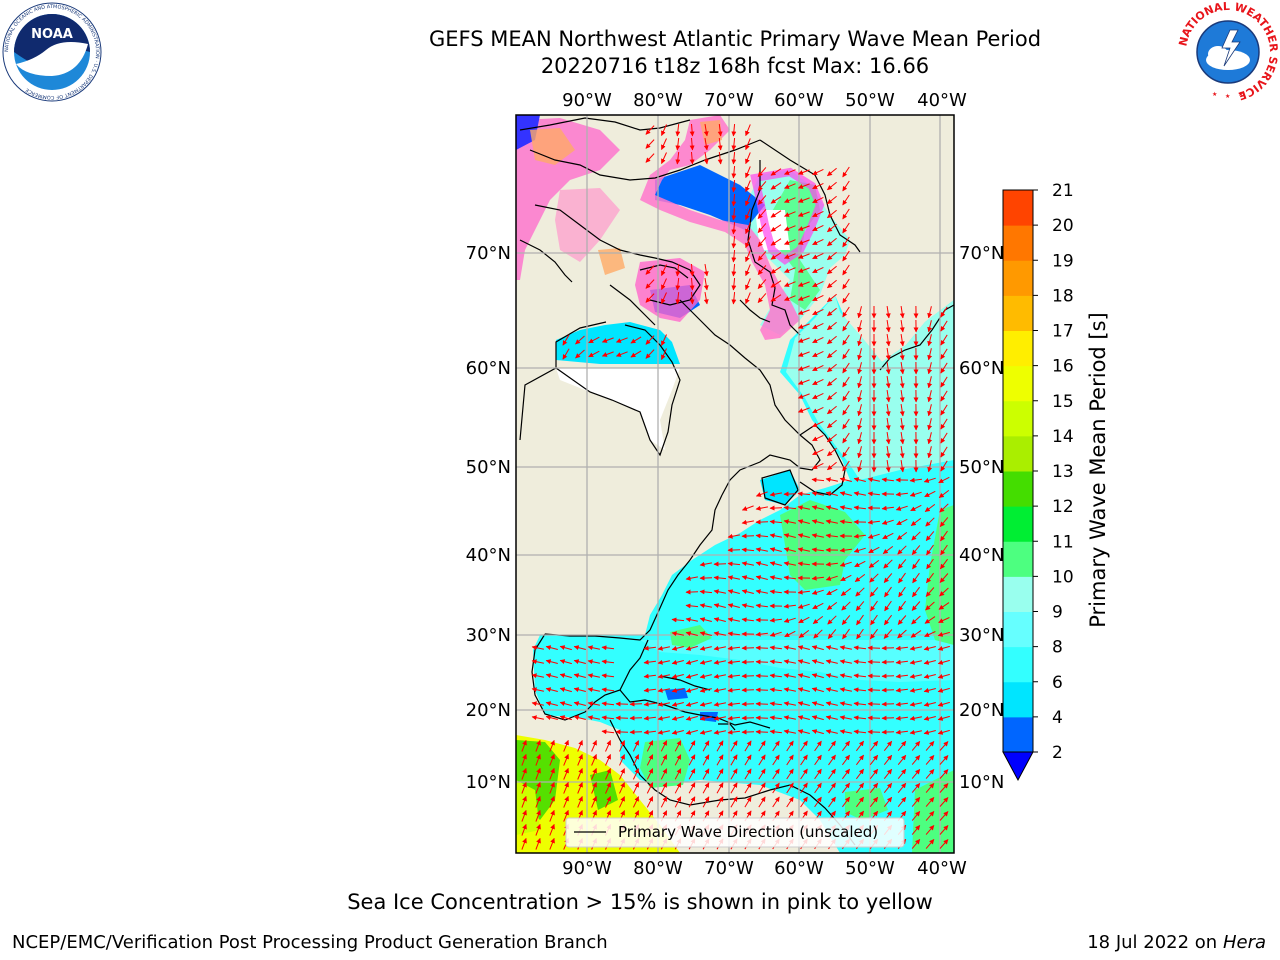 This screenshot has height=960, width=1280. I want to click on lon-label: 70°W, so click(729, 100).